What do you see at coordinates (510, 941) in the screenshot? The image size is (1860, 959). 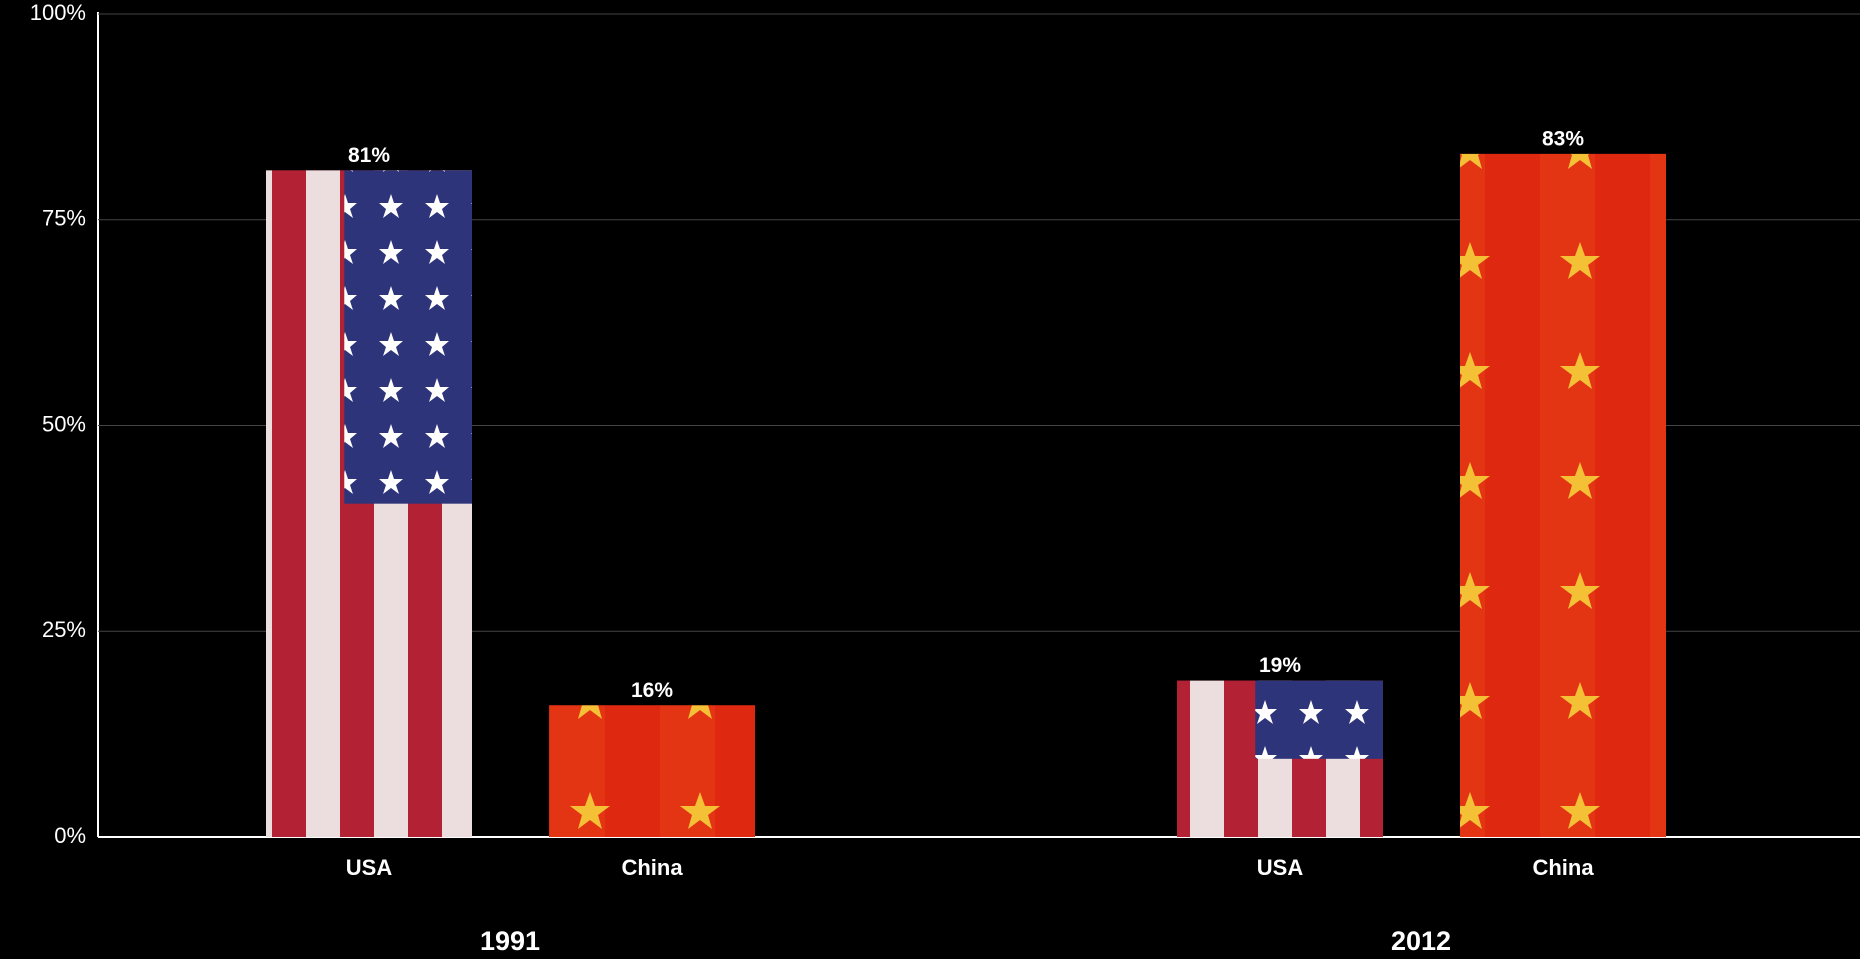 I see `x-group-label: 1991` at bounding box center [510, 941].